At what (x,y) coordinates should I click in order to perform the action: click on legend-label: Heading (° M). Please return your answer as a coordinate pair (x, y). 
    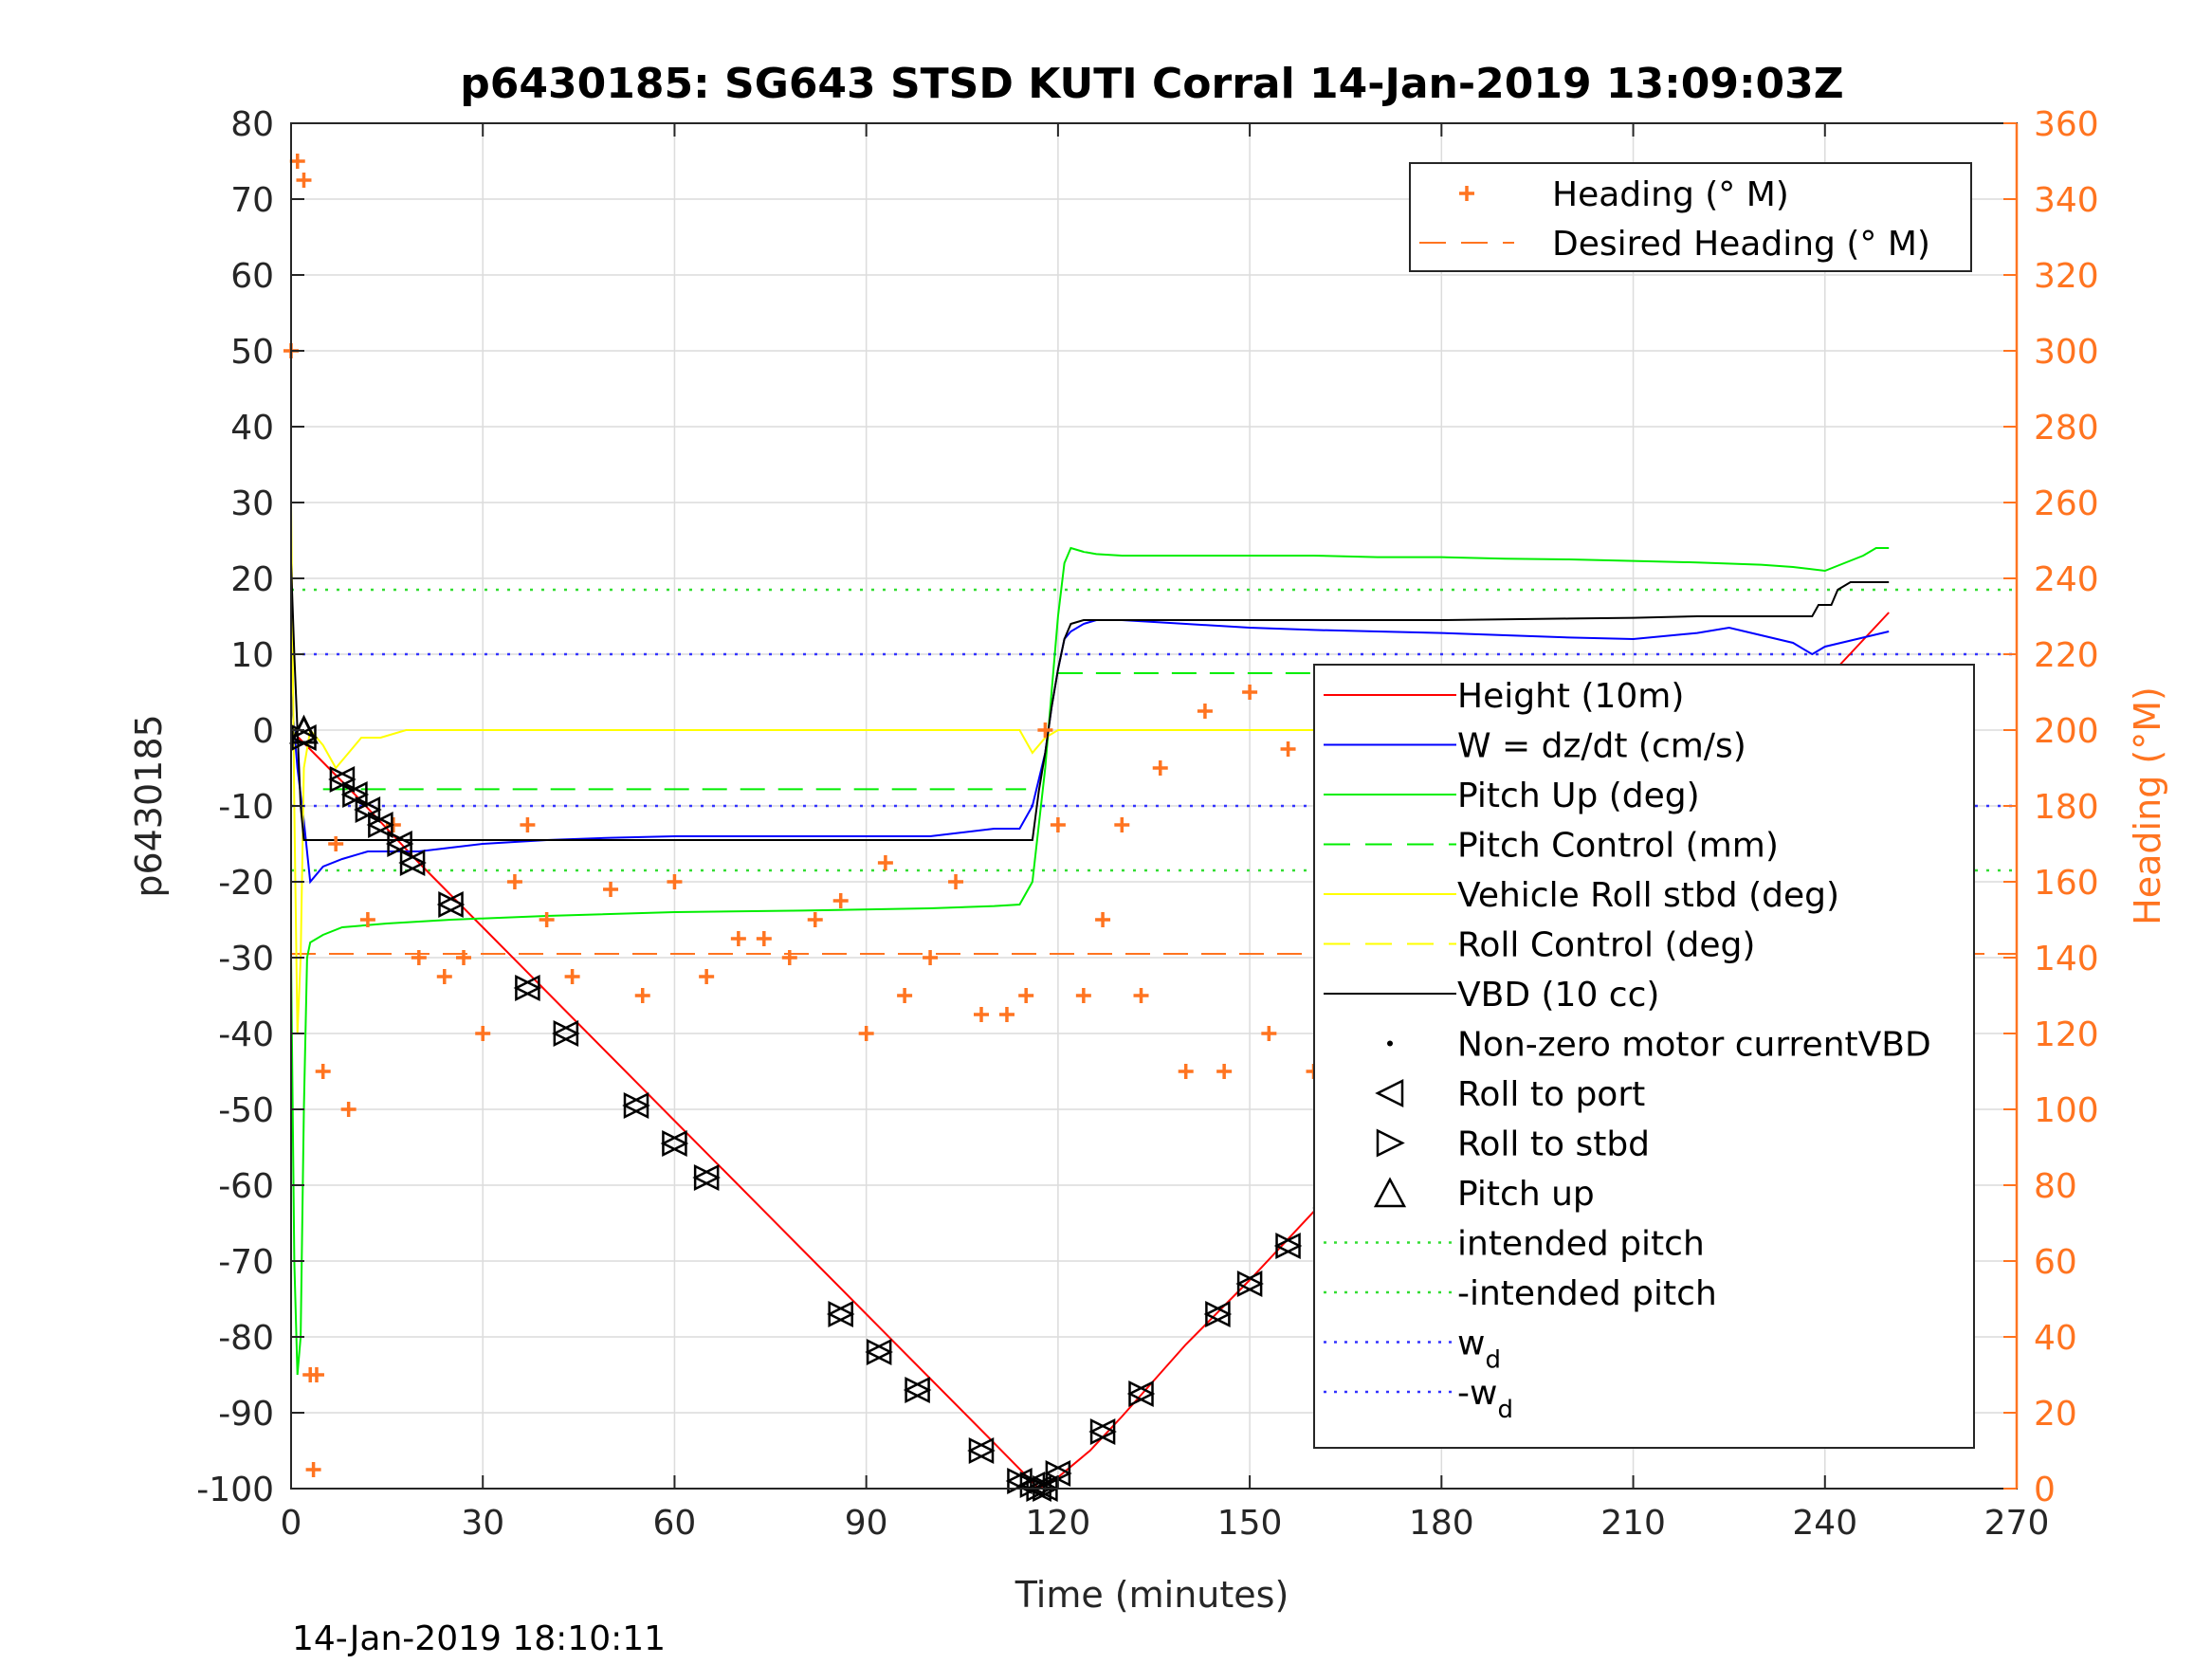
    Looking at the image, I should click on (1670, 194).